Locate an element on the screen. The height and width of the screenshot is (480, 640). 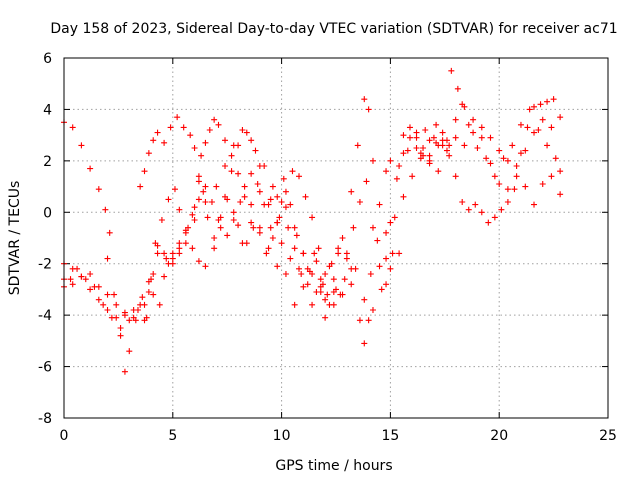
y-tick-label: 6 is located at coordinates (47, 59).